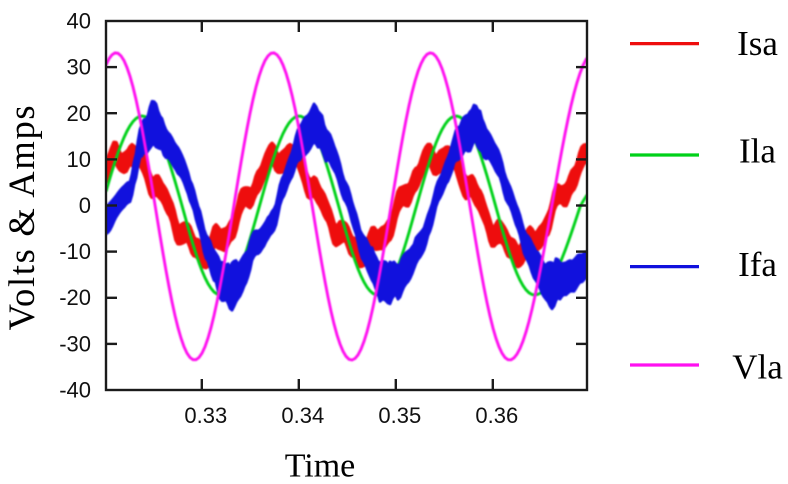 The image size is (788, 484). What do you see at coordinates (757, 264) in the screenshot?
I see `svg-text: Ifa` at bounding box center [757, 264].